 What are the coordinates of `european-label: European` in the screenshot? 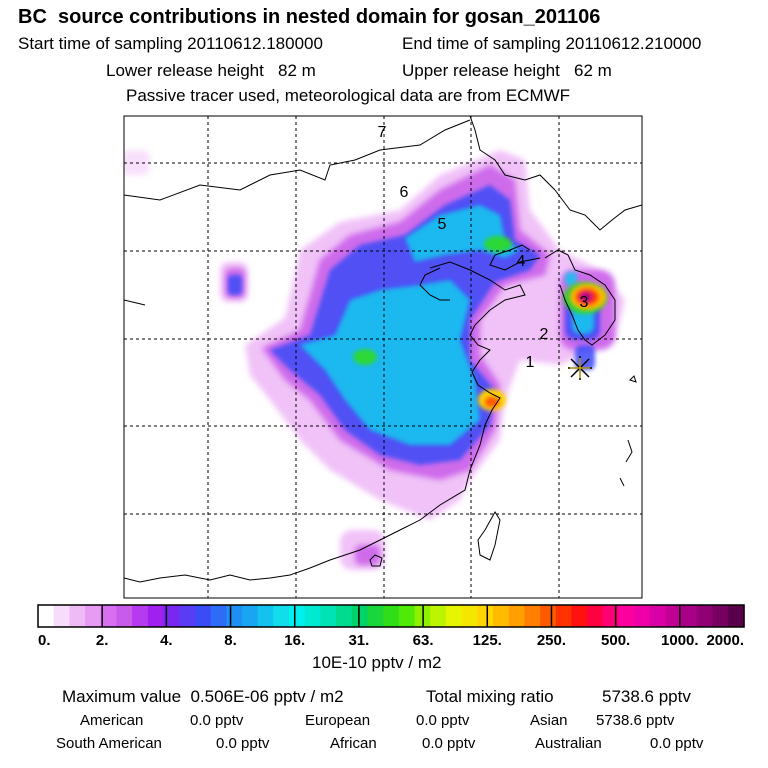 It's located at (338, 720).